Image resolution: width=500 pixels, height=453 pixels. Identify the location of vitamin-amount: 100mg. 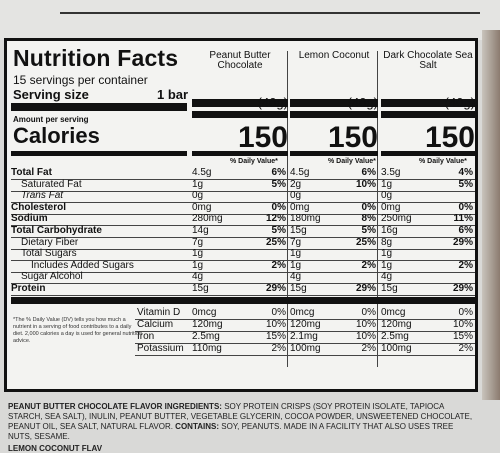
(396, 348).